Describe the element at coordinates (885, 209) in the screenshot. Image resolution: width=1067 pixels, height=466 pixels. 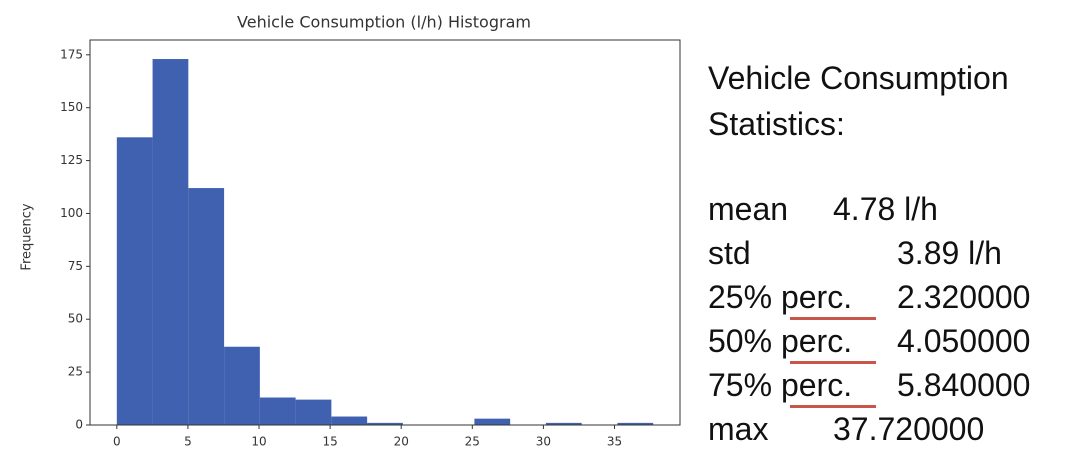
I see `stat-value: 4.78 l/h` at that location.